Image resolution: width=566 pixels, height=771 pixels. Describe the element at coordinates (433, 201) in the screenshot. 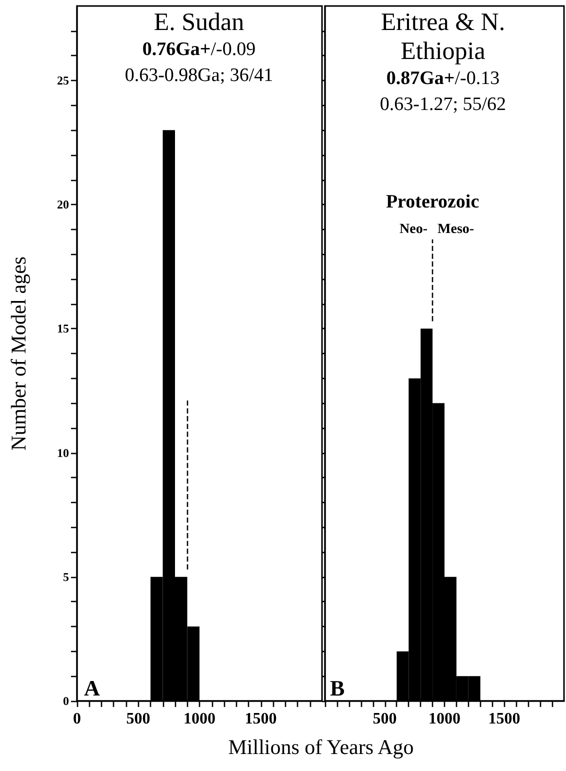

I see `annotation: Proterozoic` at that location.